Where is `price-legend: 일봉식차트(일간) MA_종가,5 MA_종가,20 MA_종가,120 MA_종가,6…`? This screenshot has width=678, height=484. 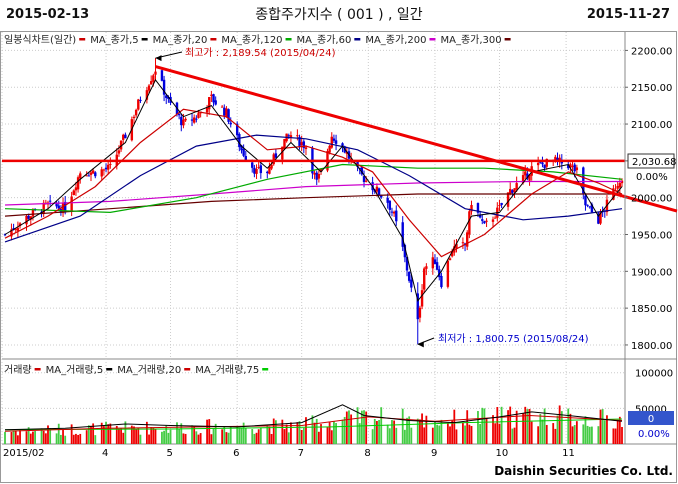
price-legend: 일봉식차트(일간) MA_종가,5 MA_종가,20 MA_종가,120 MA_종가,6… is located at coordinates (257, 40).